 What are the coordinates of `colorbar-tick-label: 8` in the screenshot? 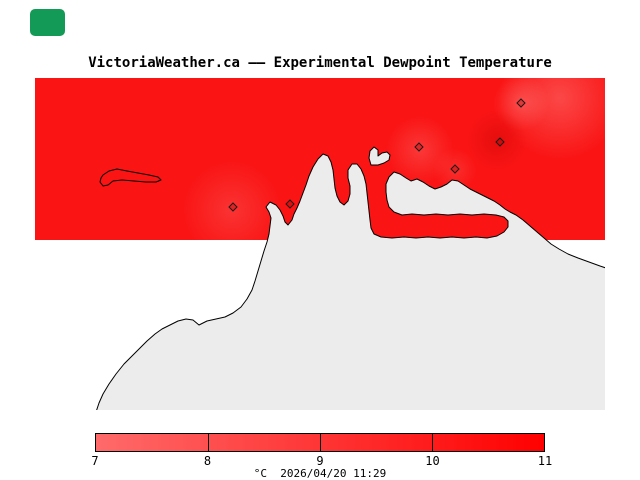 It's located at (207, 461).